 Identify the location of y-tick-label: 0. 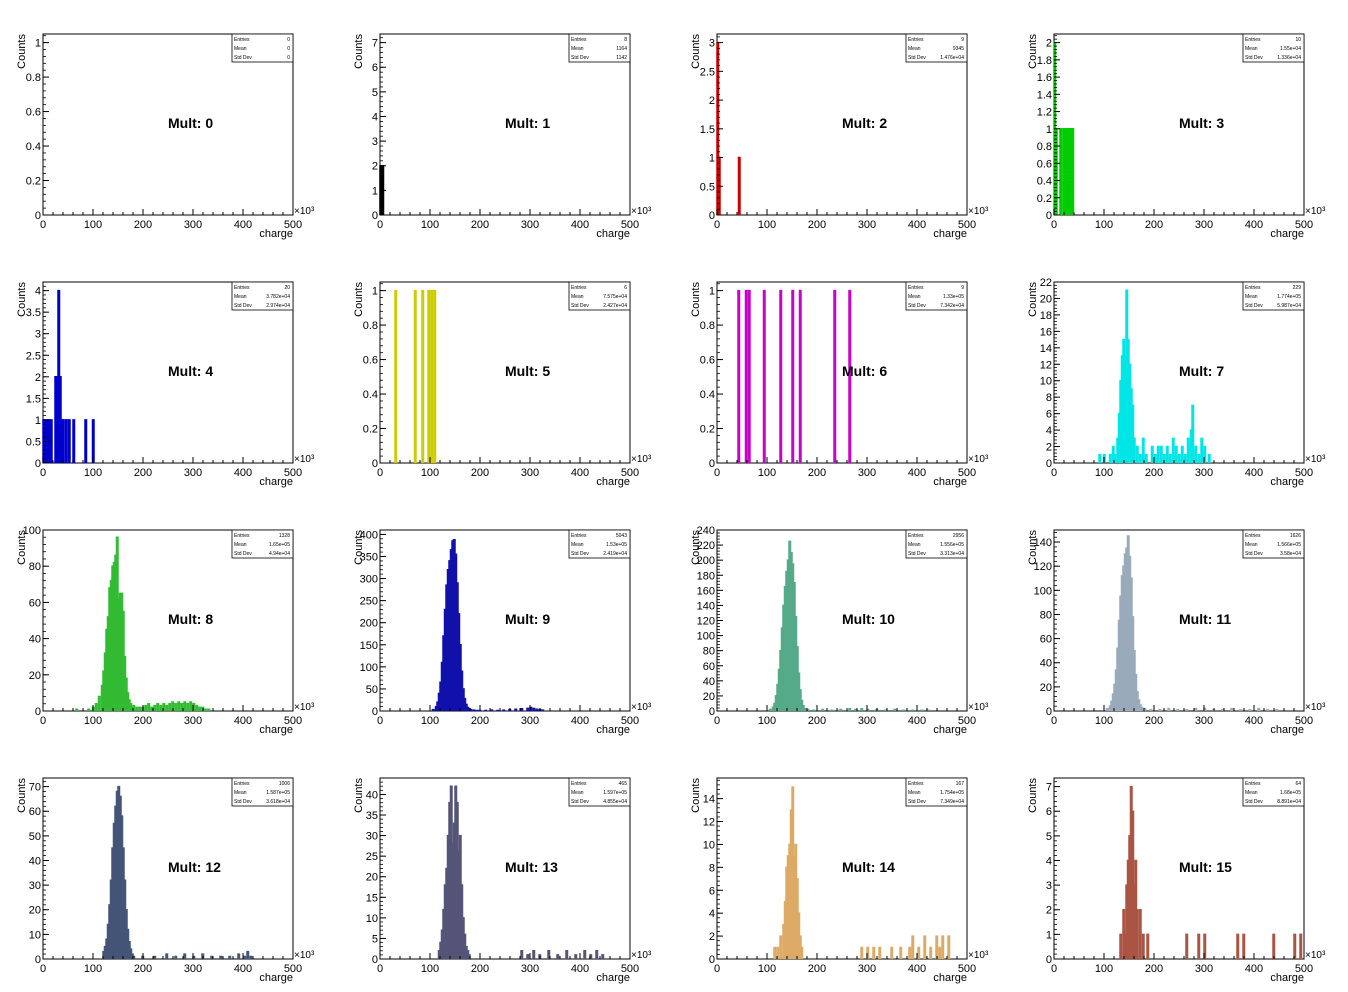
(712, 960).